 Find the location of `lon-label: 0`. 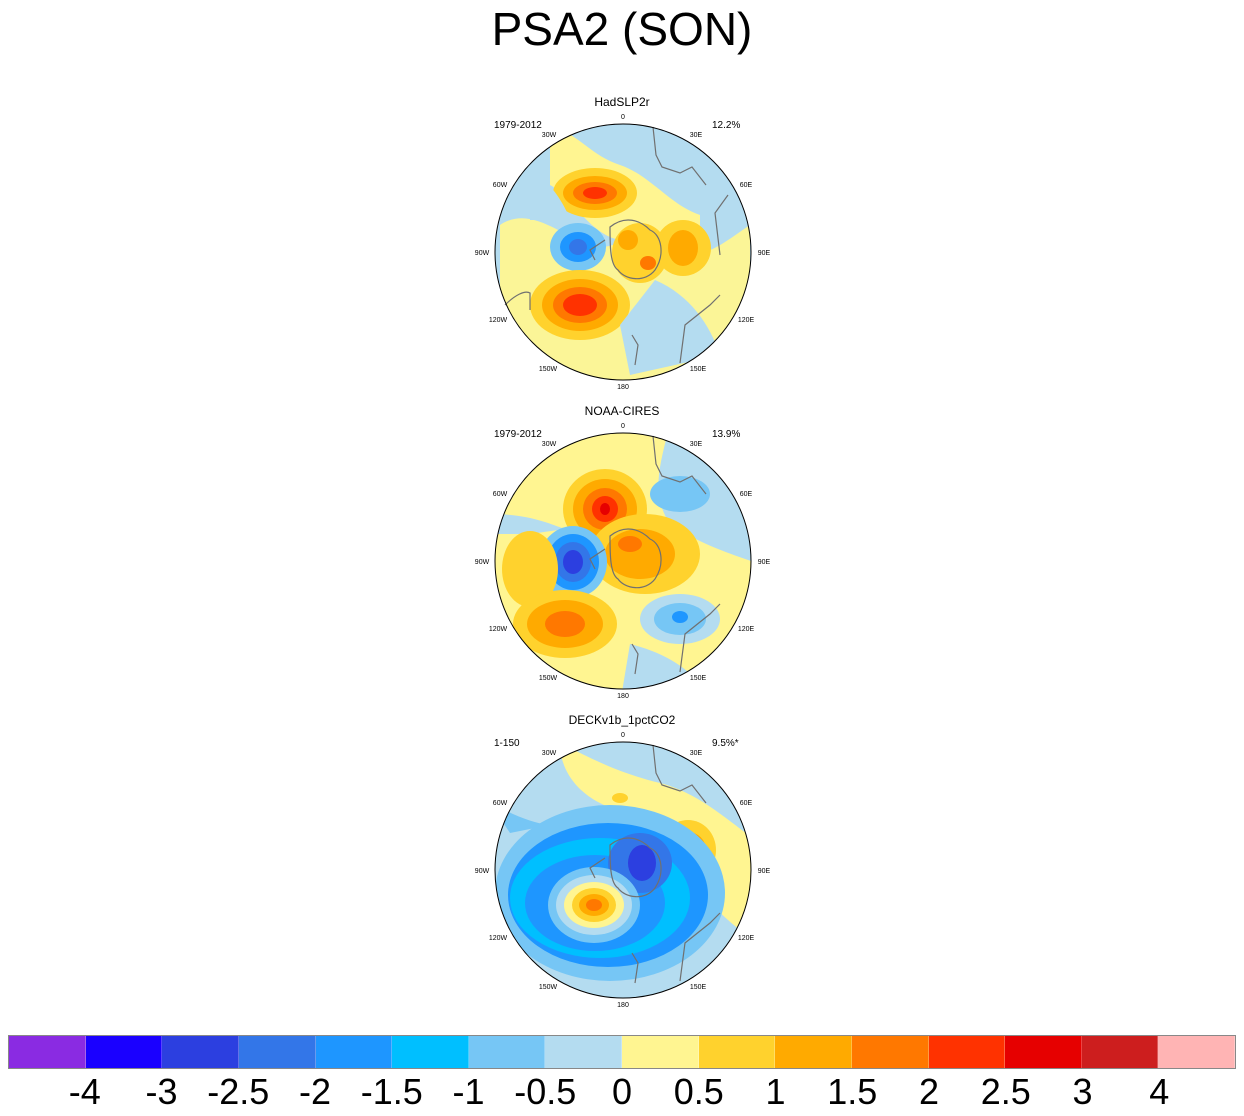

lon-label: 0 is located at coordinates (623, 735).